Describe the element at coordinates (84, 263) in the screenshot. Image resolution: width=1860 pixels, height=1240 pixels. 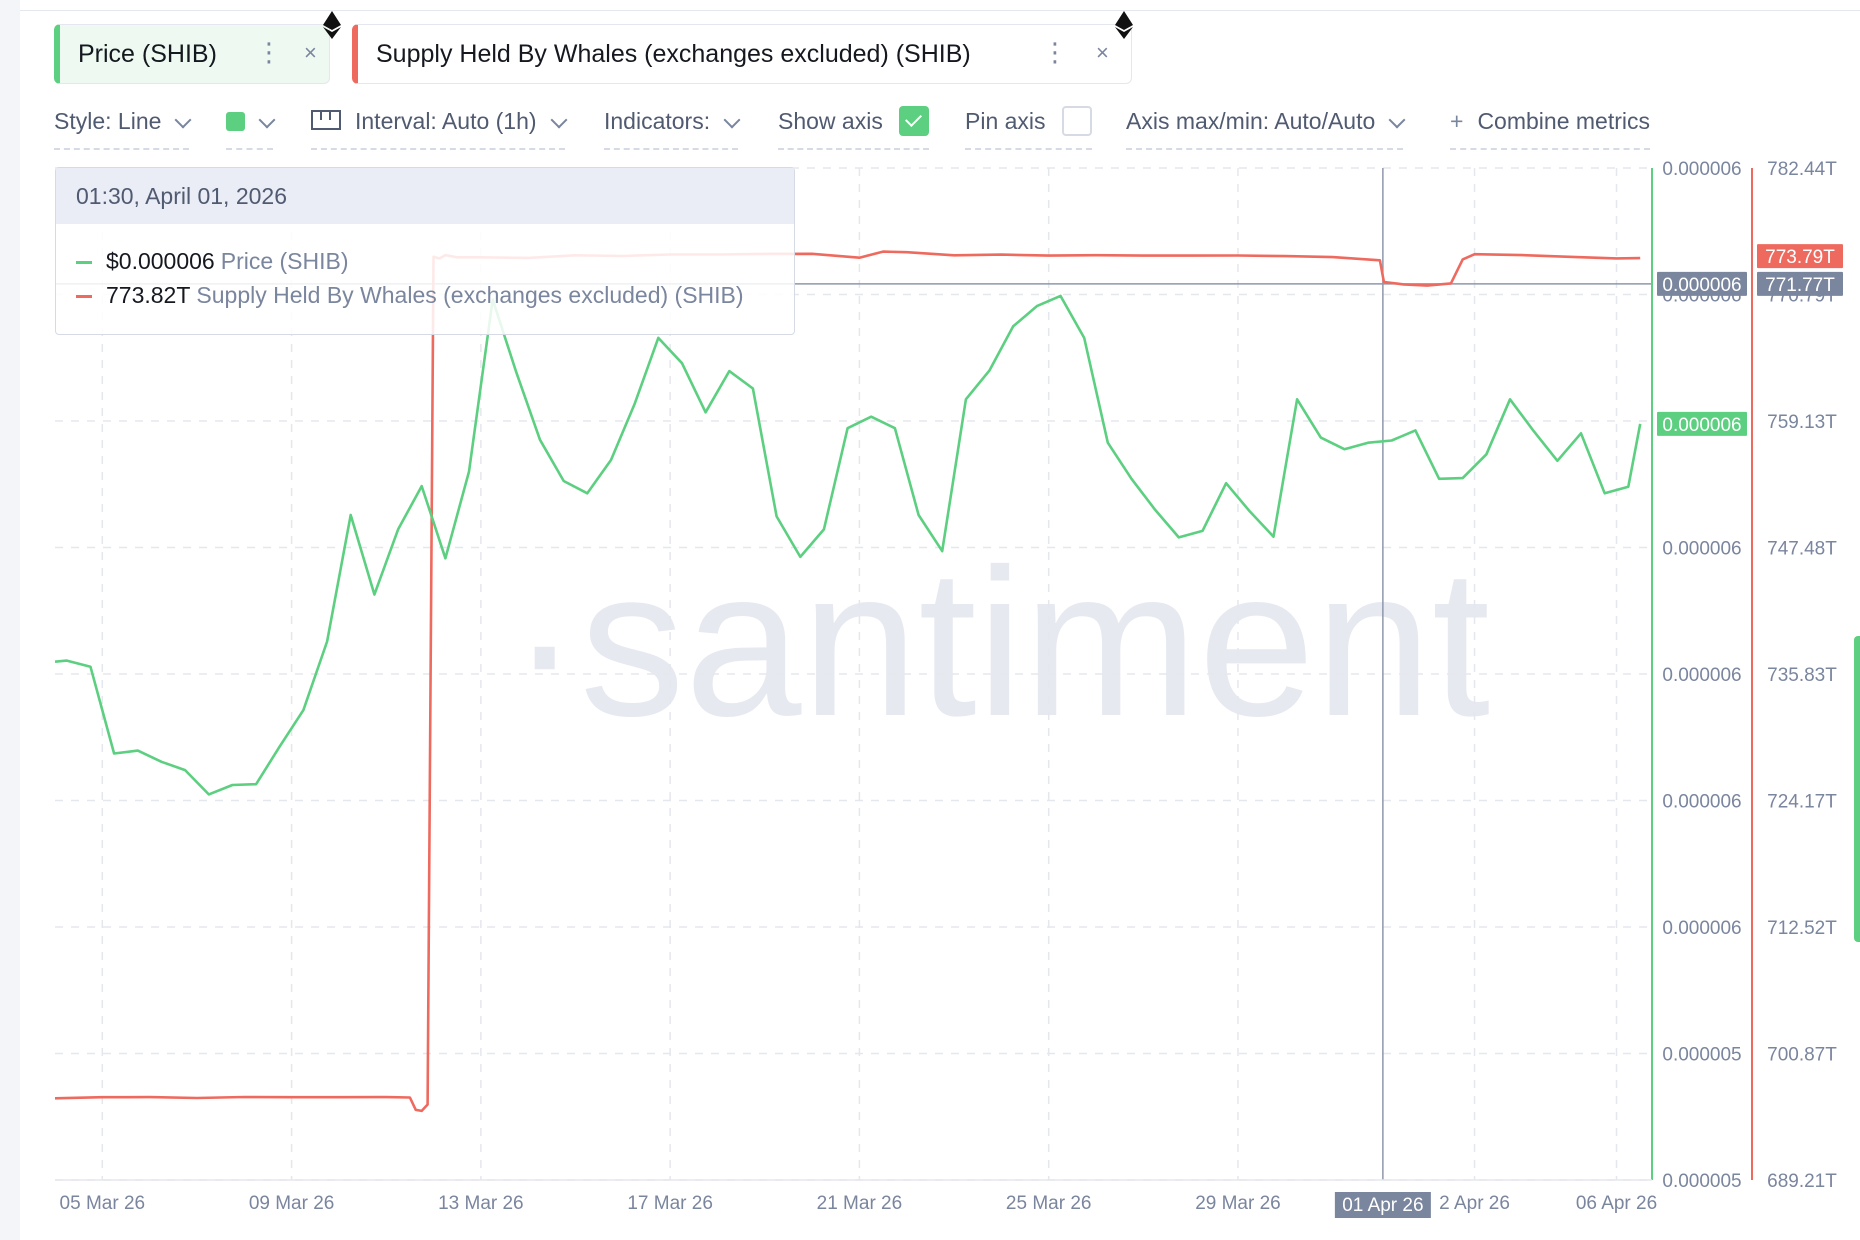
I see `legend-swatch-price` at that location.